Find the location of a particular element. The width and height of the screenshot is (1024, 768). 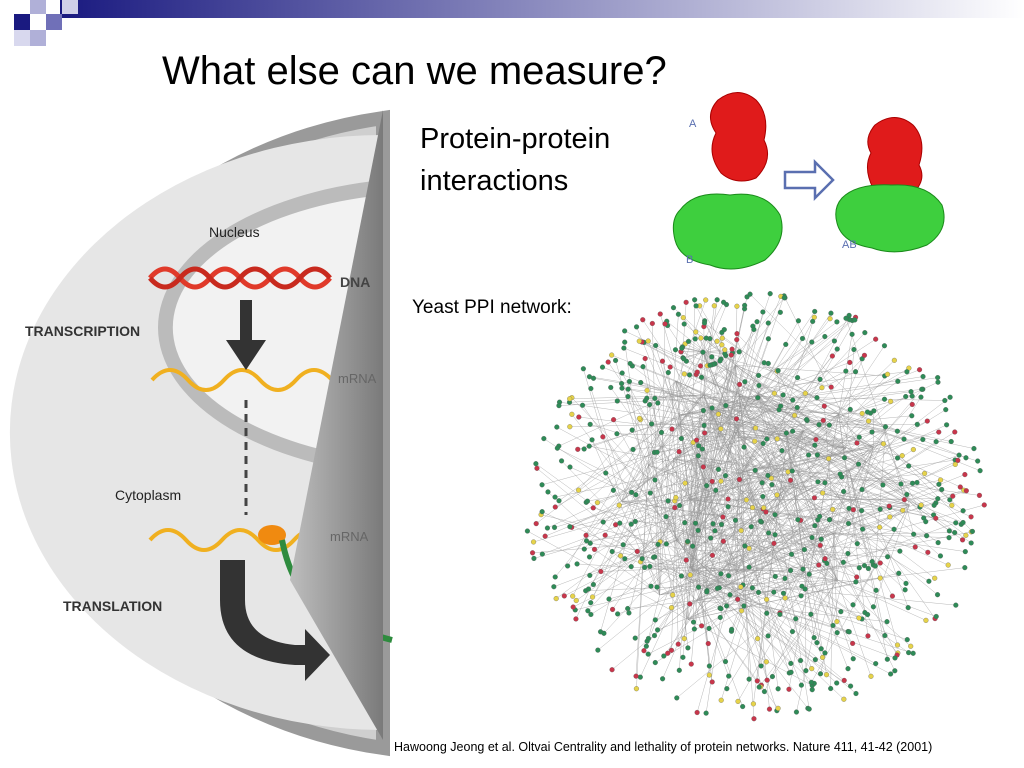

ppi-heading: Protein-protein interactions is located at coordinates (519, 160).